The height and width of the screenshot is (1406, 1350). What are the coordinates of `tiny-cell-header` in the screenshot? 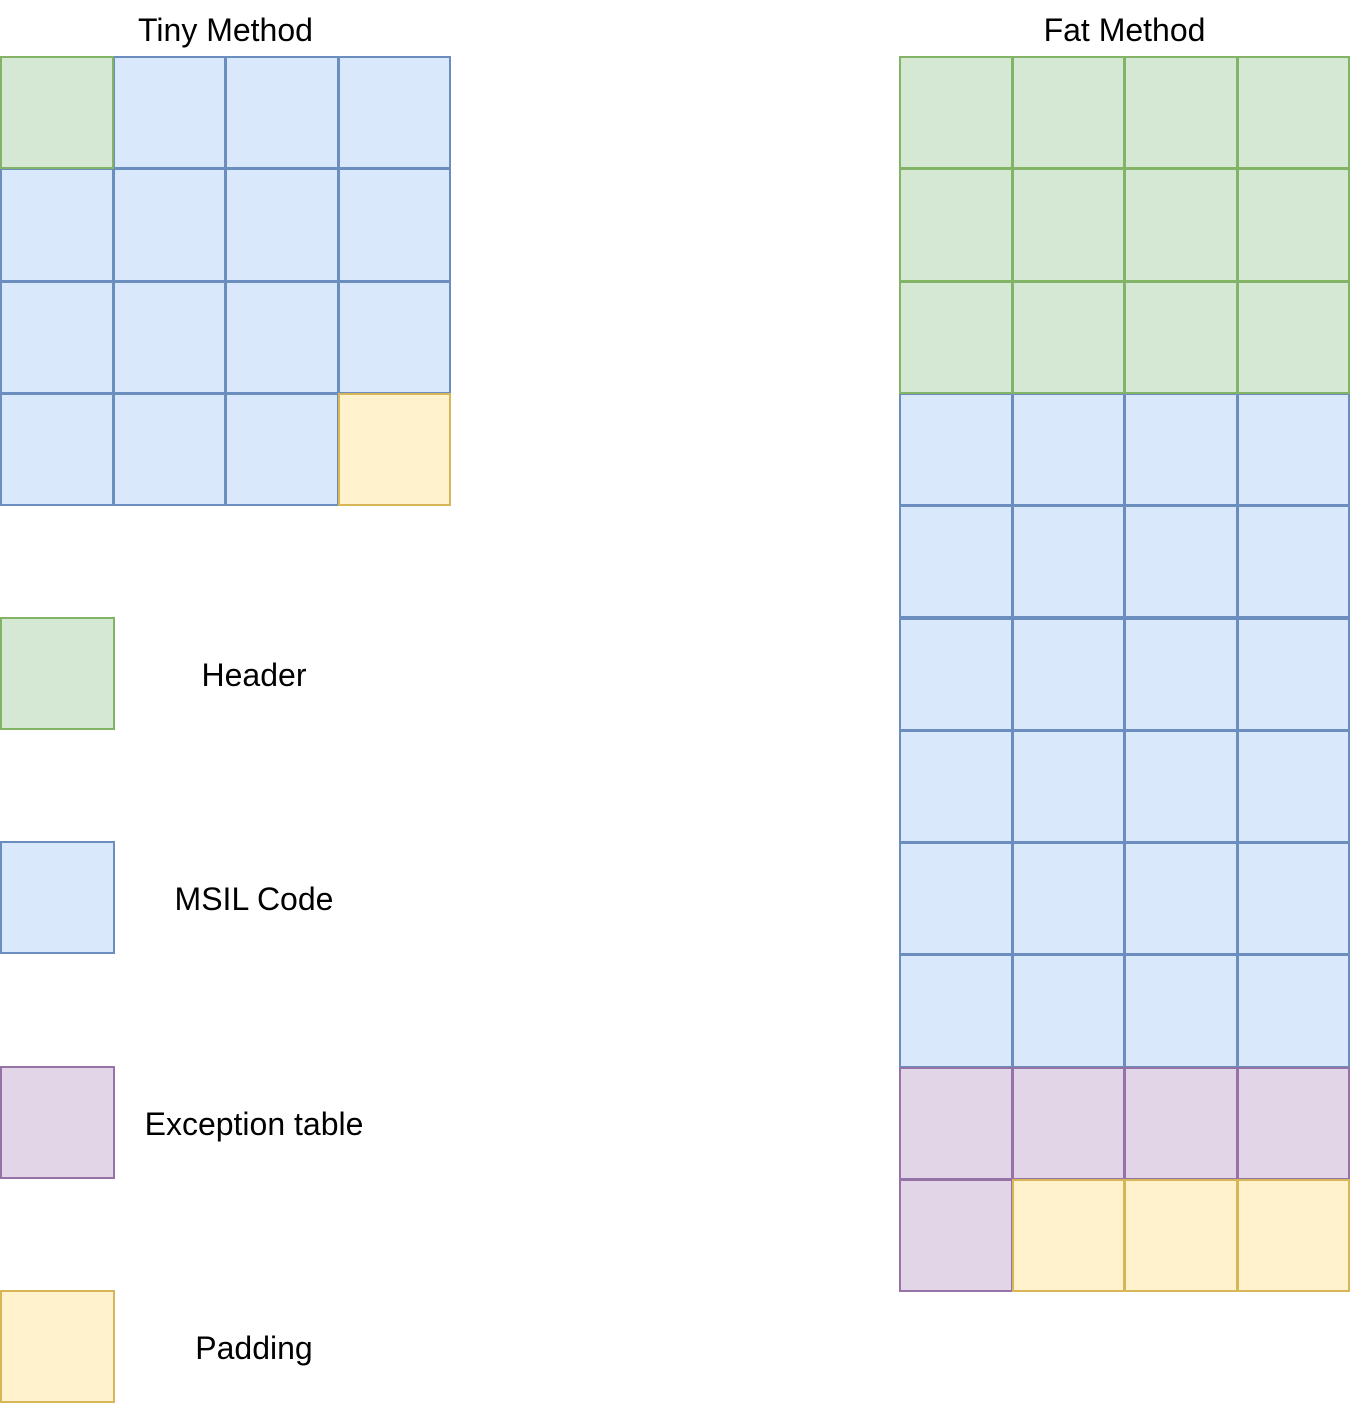 It's located at (57, 113).